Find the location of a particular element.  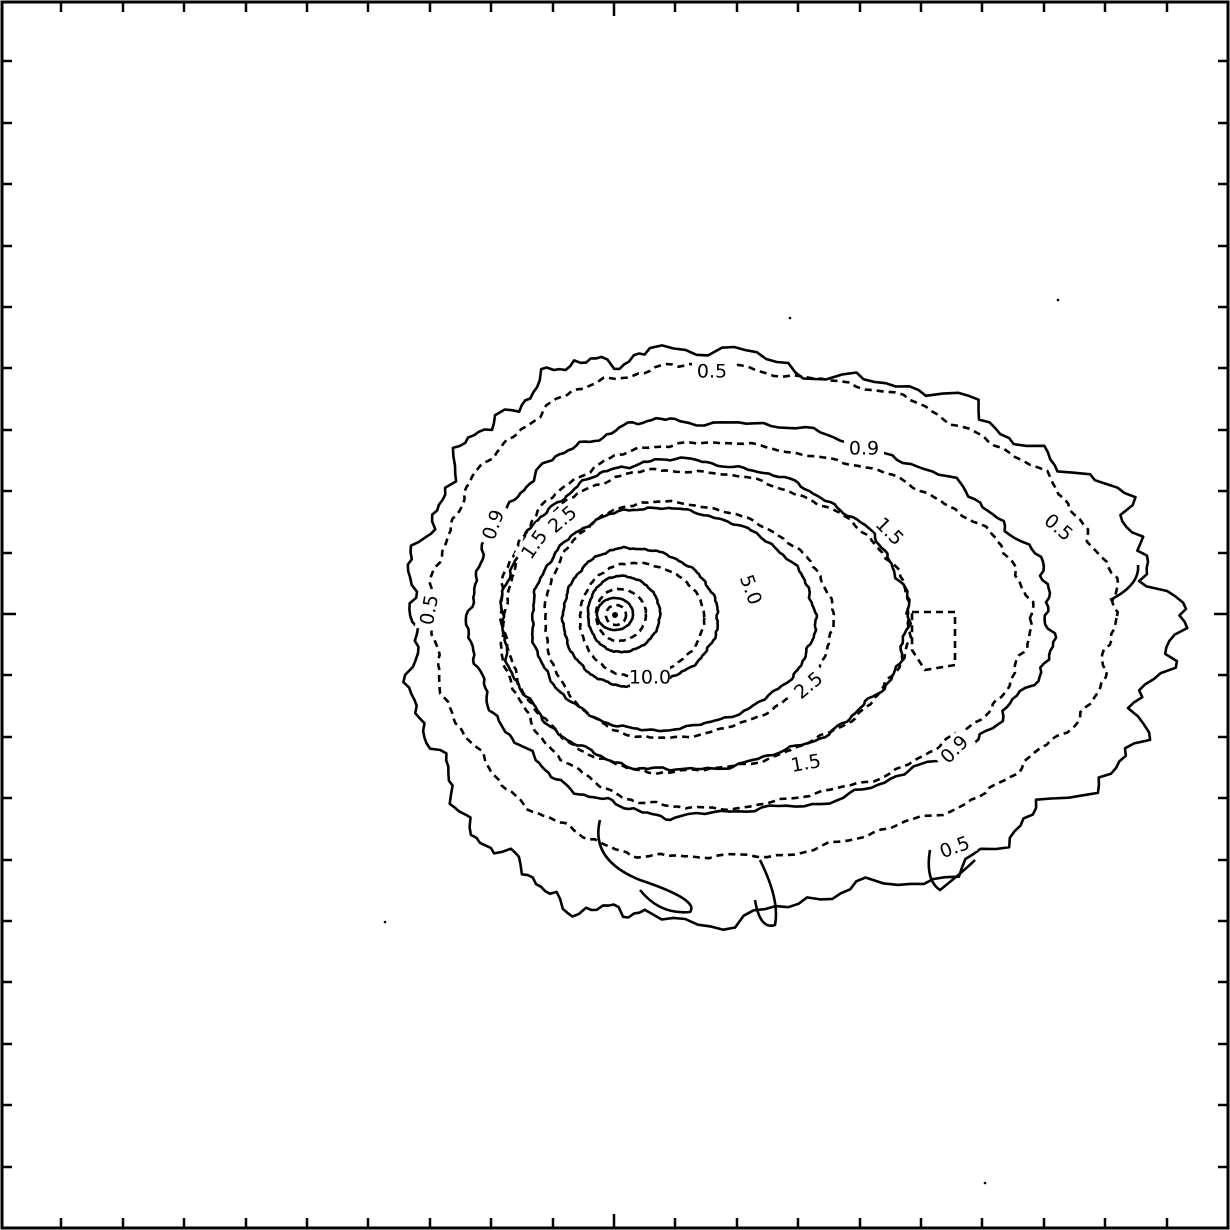

peak-marker is located at coordinates (615, 615).